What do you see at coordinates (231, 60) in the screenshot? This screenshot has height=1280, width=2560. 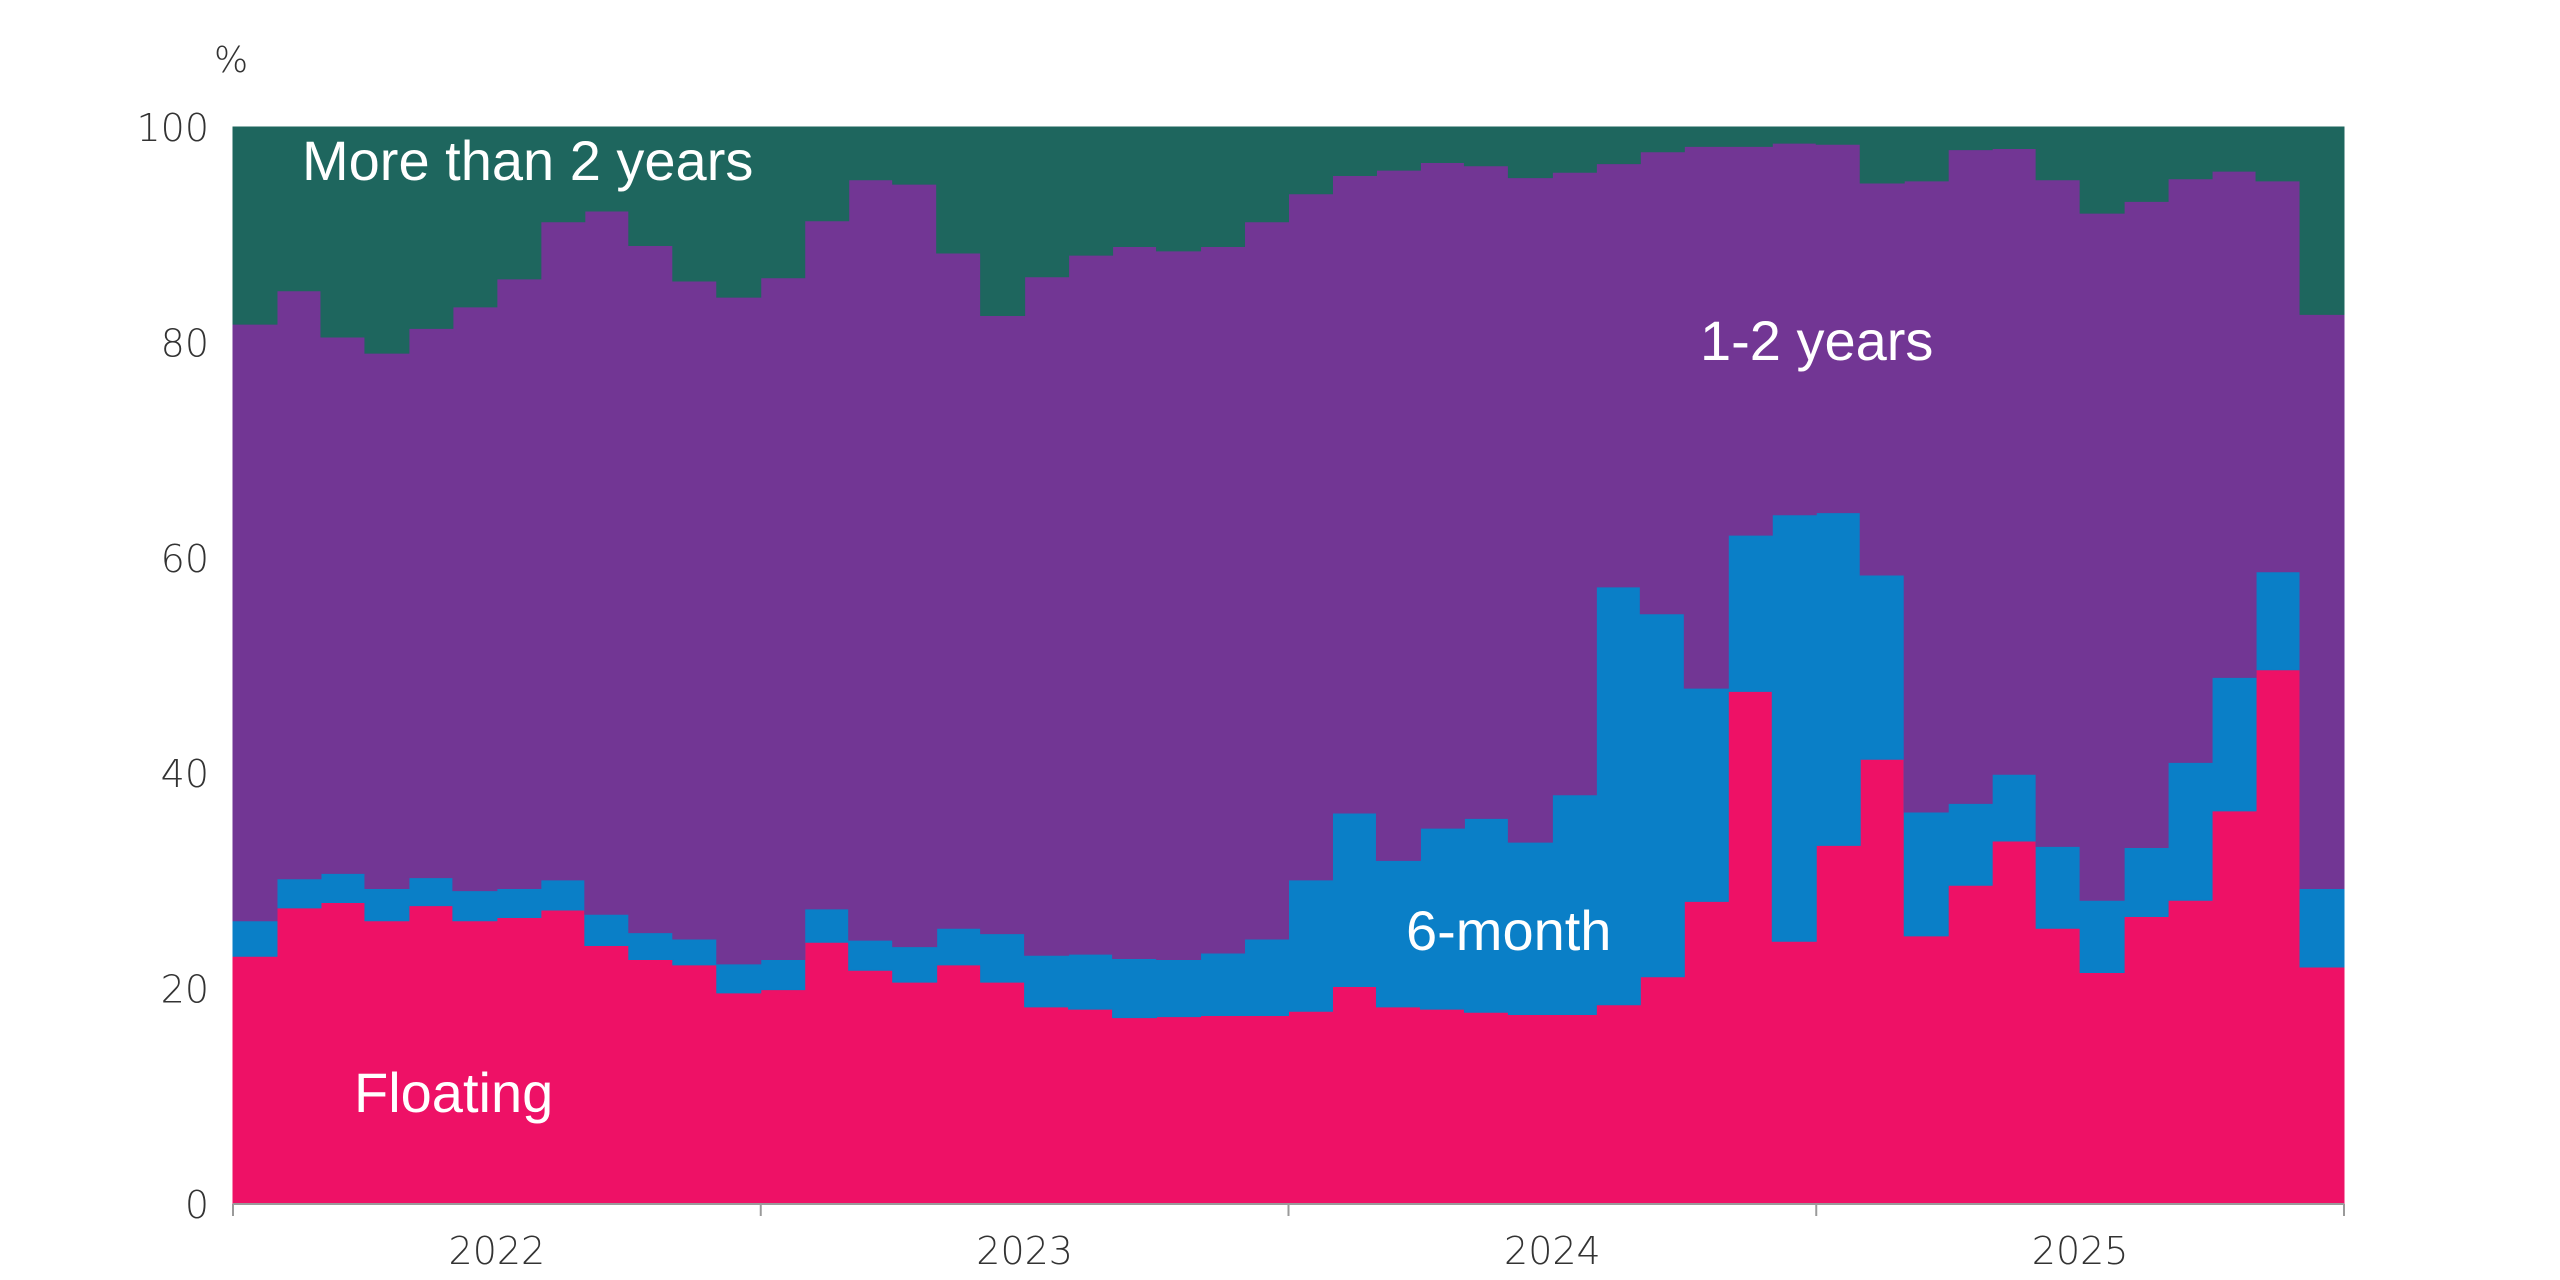 I see `y-unit-label: %` at bounding box center [231, 60].